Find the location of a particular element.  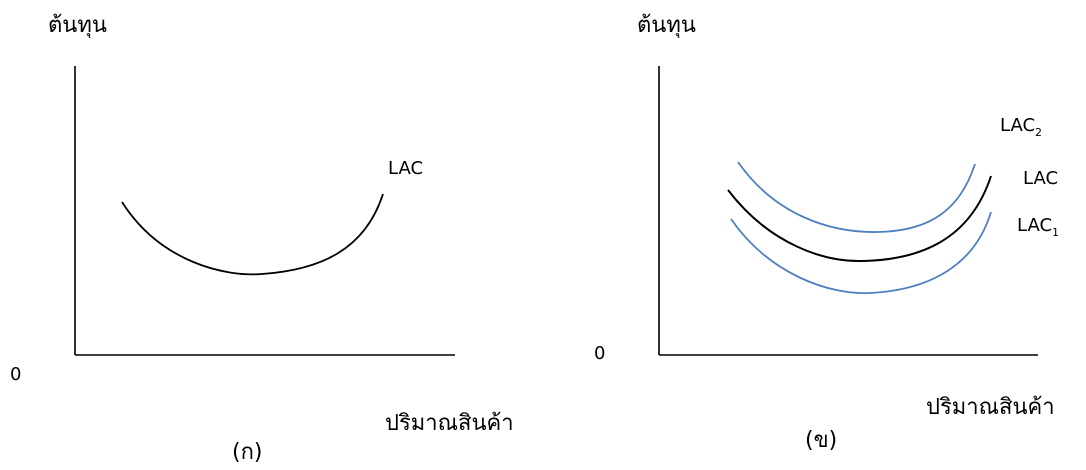

panel-b-lac2-label: LAC2 is located at coordinates (1021, 127).